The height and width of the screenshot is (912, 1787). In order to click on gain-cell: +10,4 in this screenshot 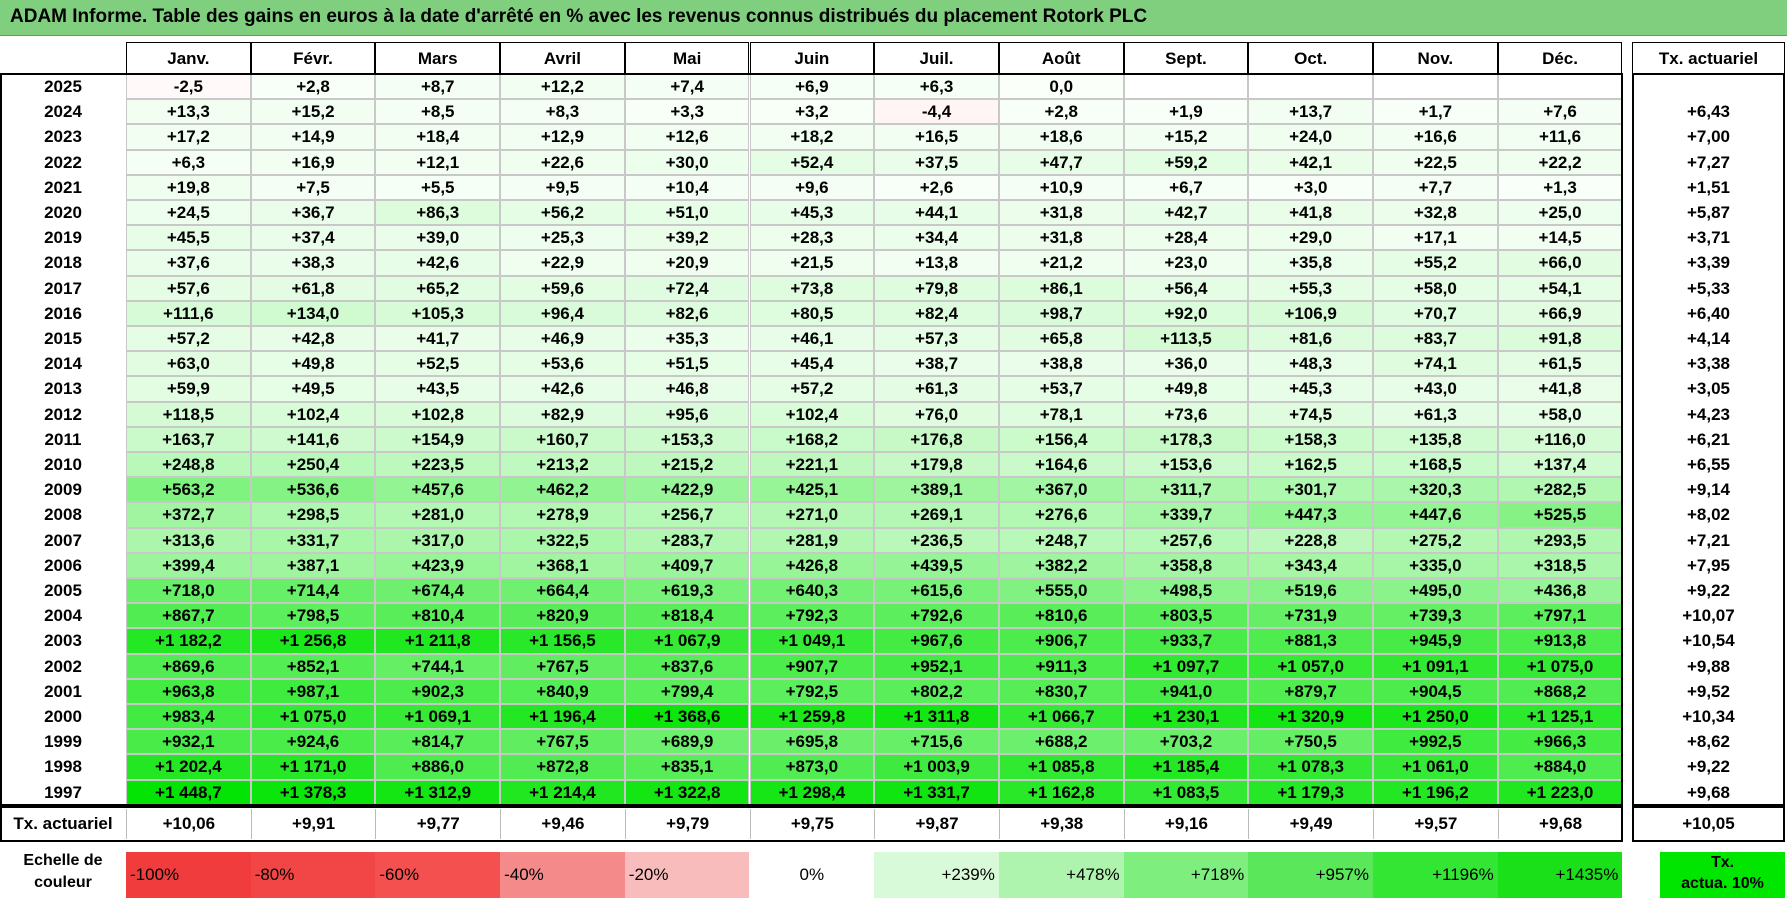, I will do `click(687, 187)`.